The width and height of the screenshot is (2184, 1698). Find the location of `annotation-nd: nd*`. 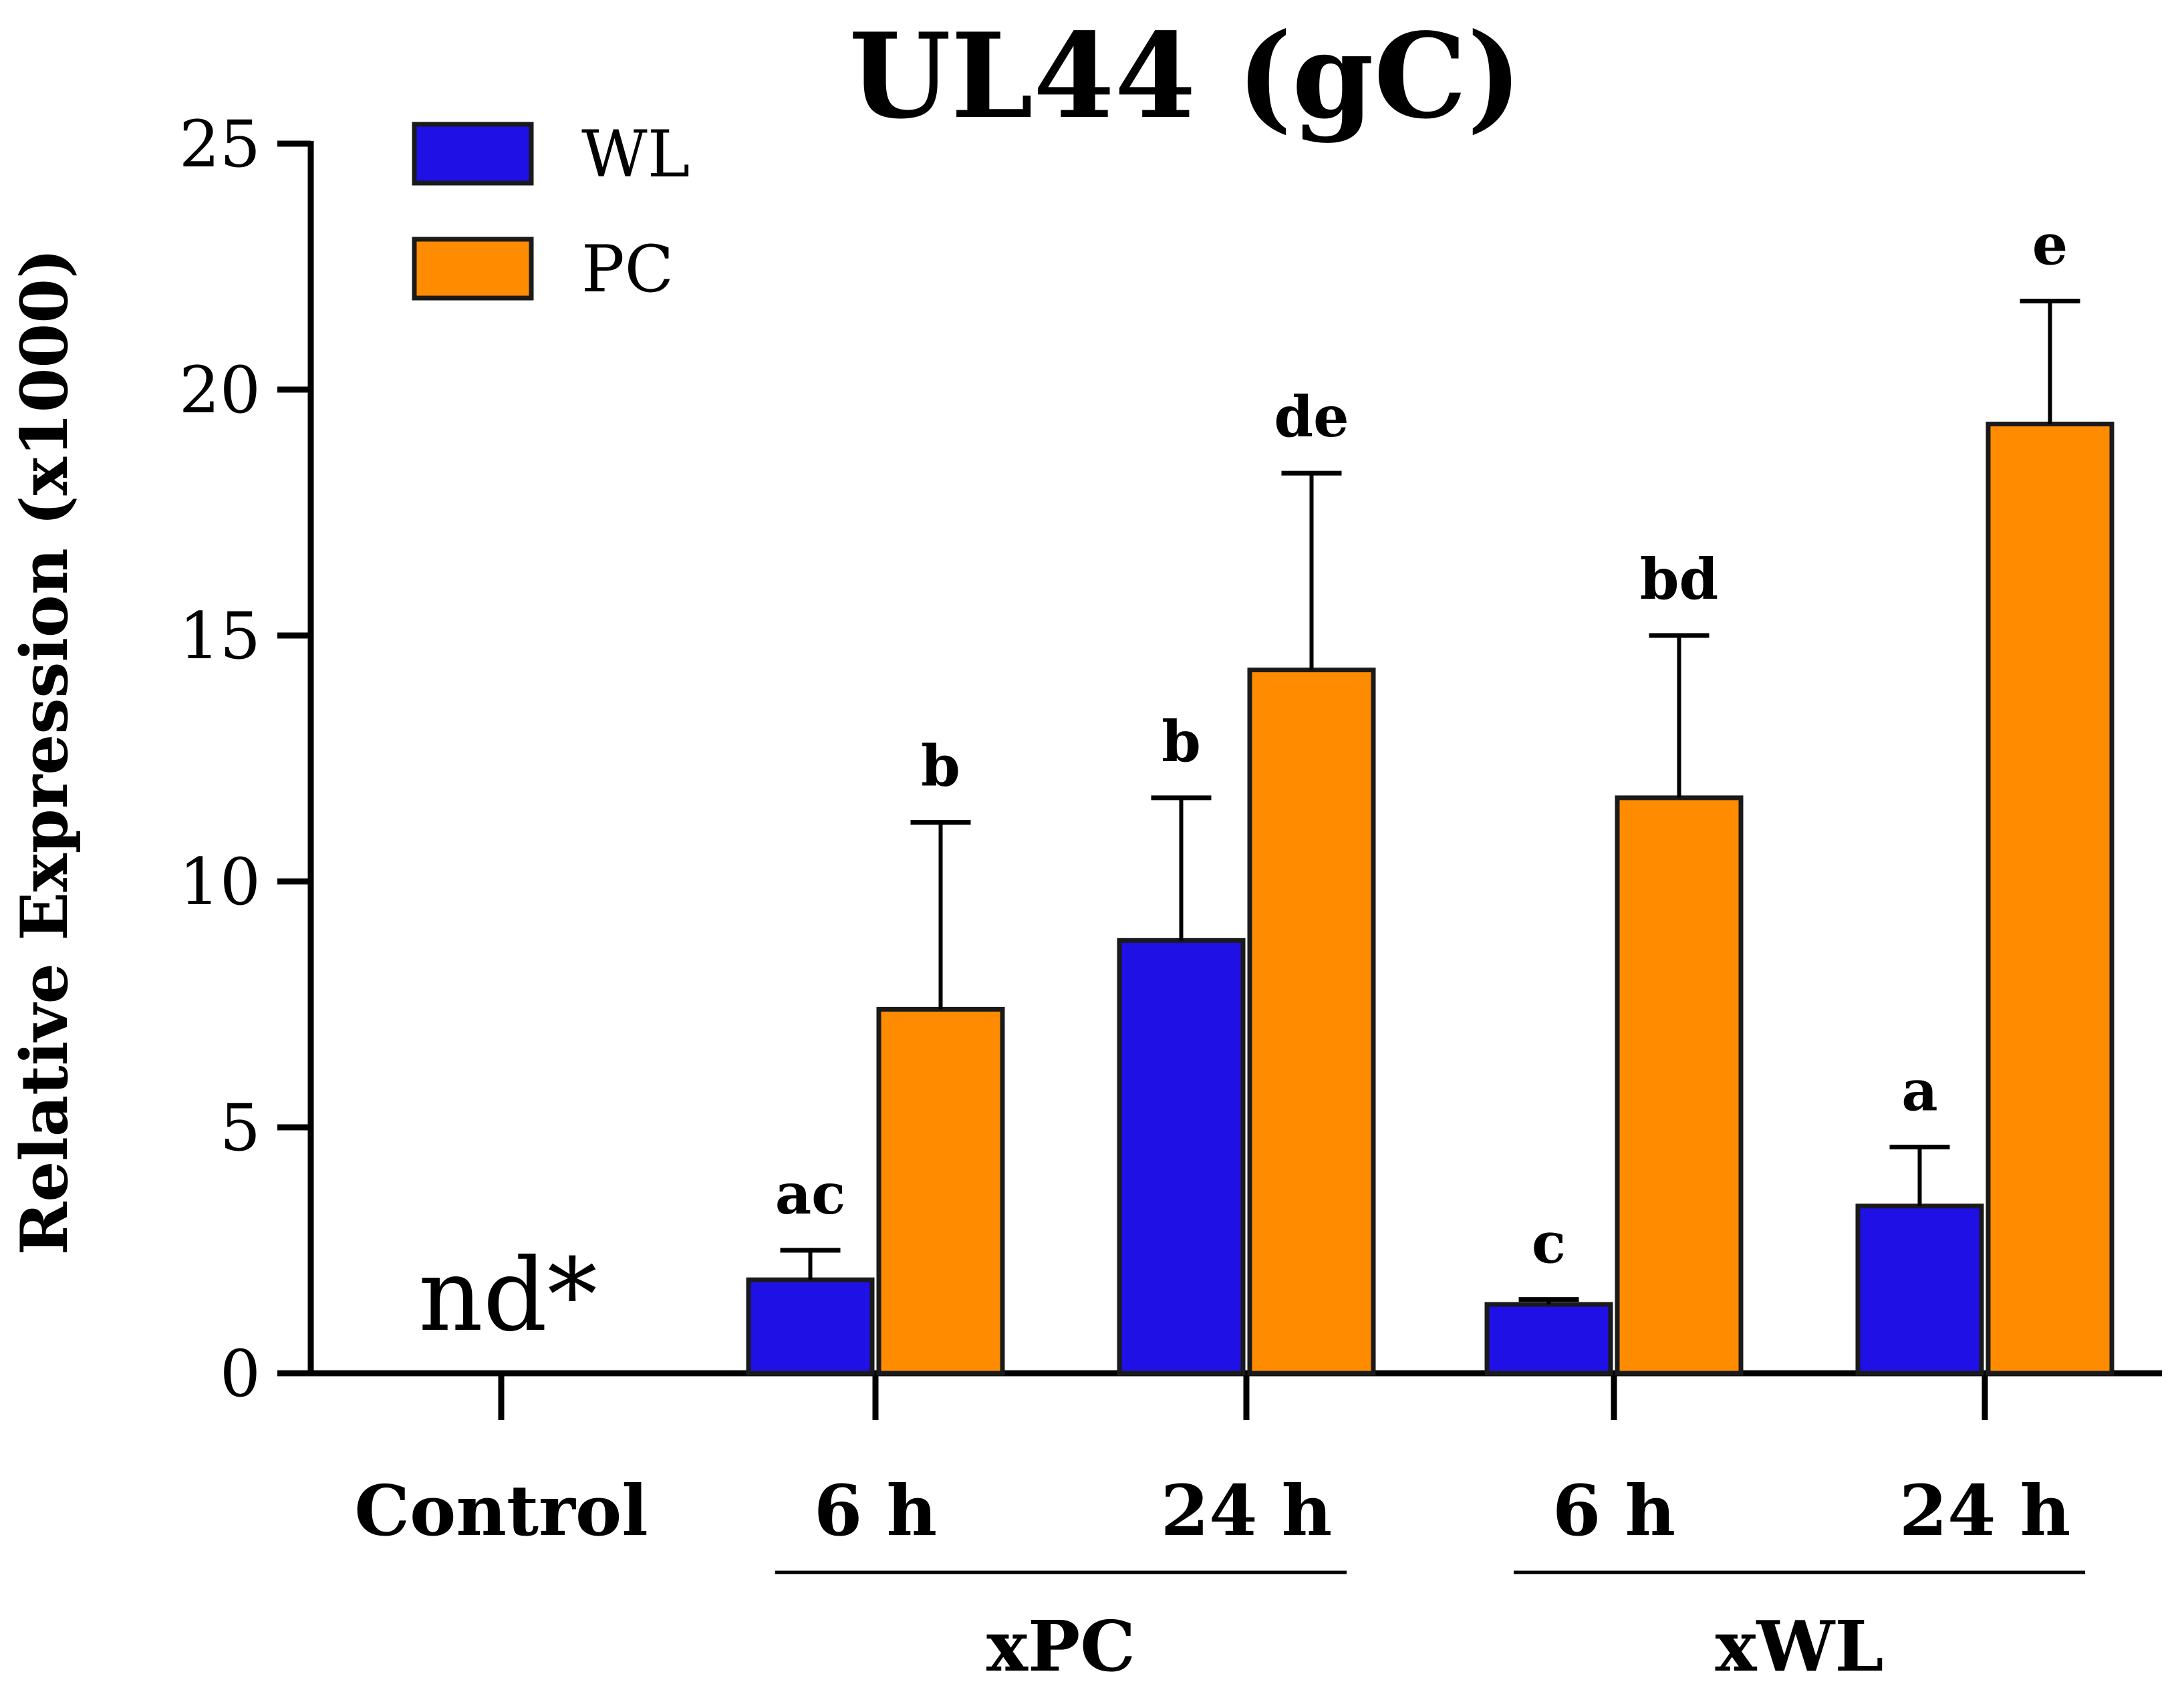

annotation-nd: nd* is located at coordinates (507, 1296).